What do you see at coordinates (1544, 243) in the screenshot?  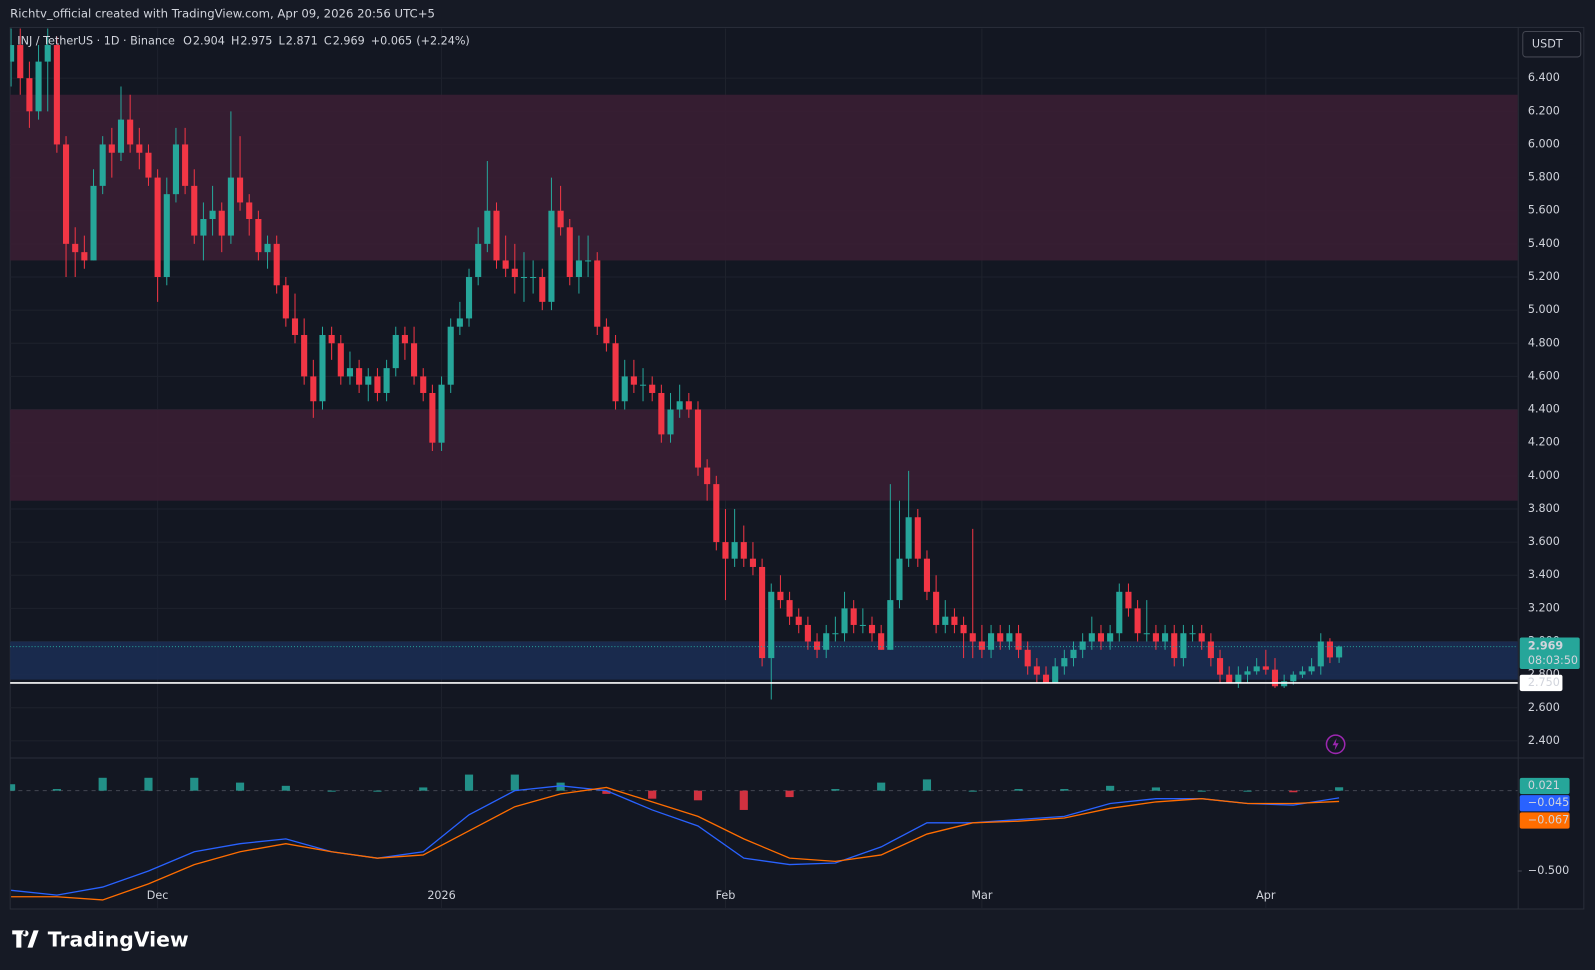 I see `y-tick-label: 5.400` at bounding box center [1544, 243].